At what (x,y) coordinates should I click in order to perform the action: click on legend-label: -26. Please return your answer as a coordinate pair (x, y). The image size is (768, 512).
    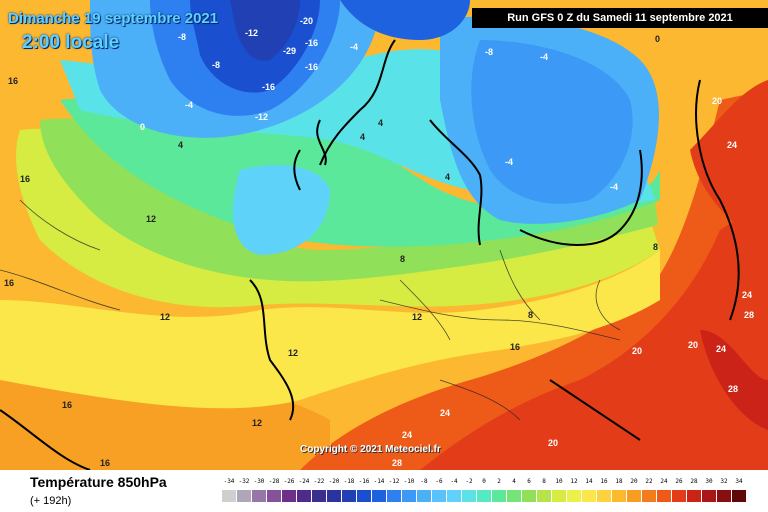
    Looking at the image, I should click on (289, 481).